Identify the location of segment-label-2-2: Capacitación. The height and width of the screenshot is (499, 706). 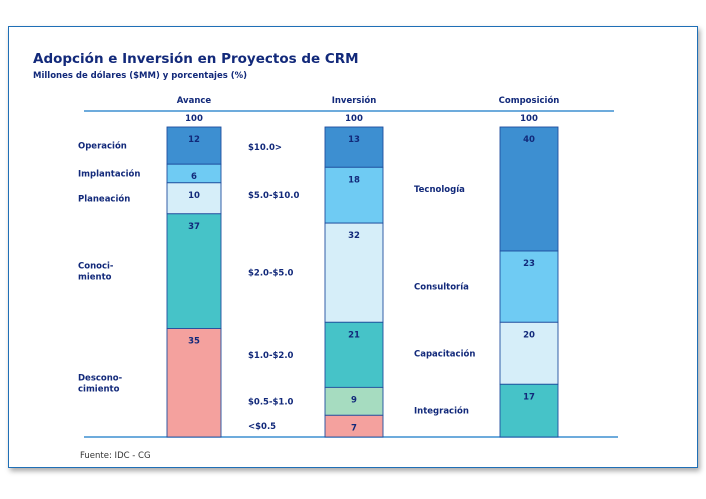
(444, 353).